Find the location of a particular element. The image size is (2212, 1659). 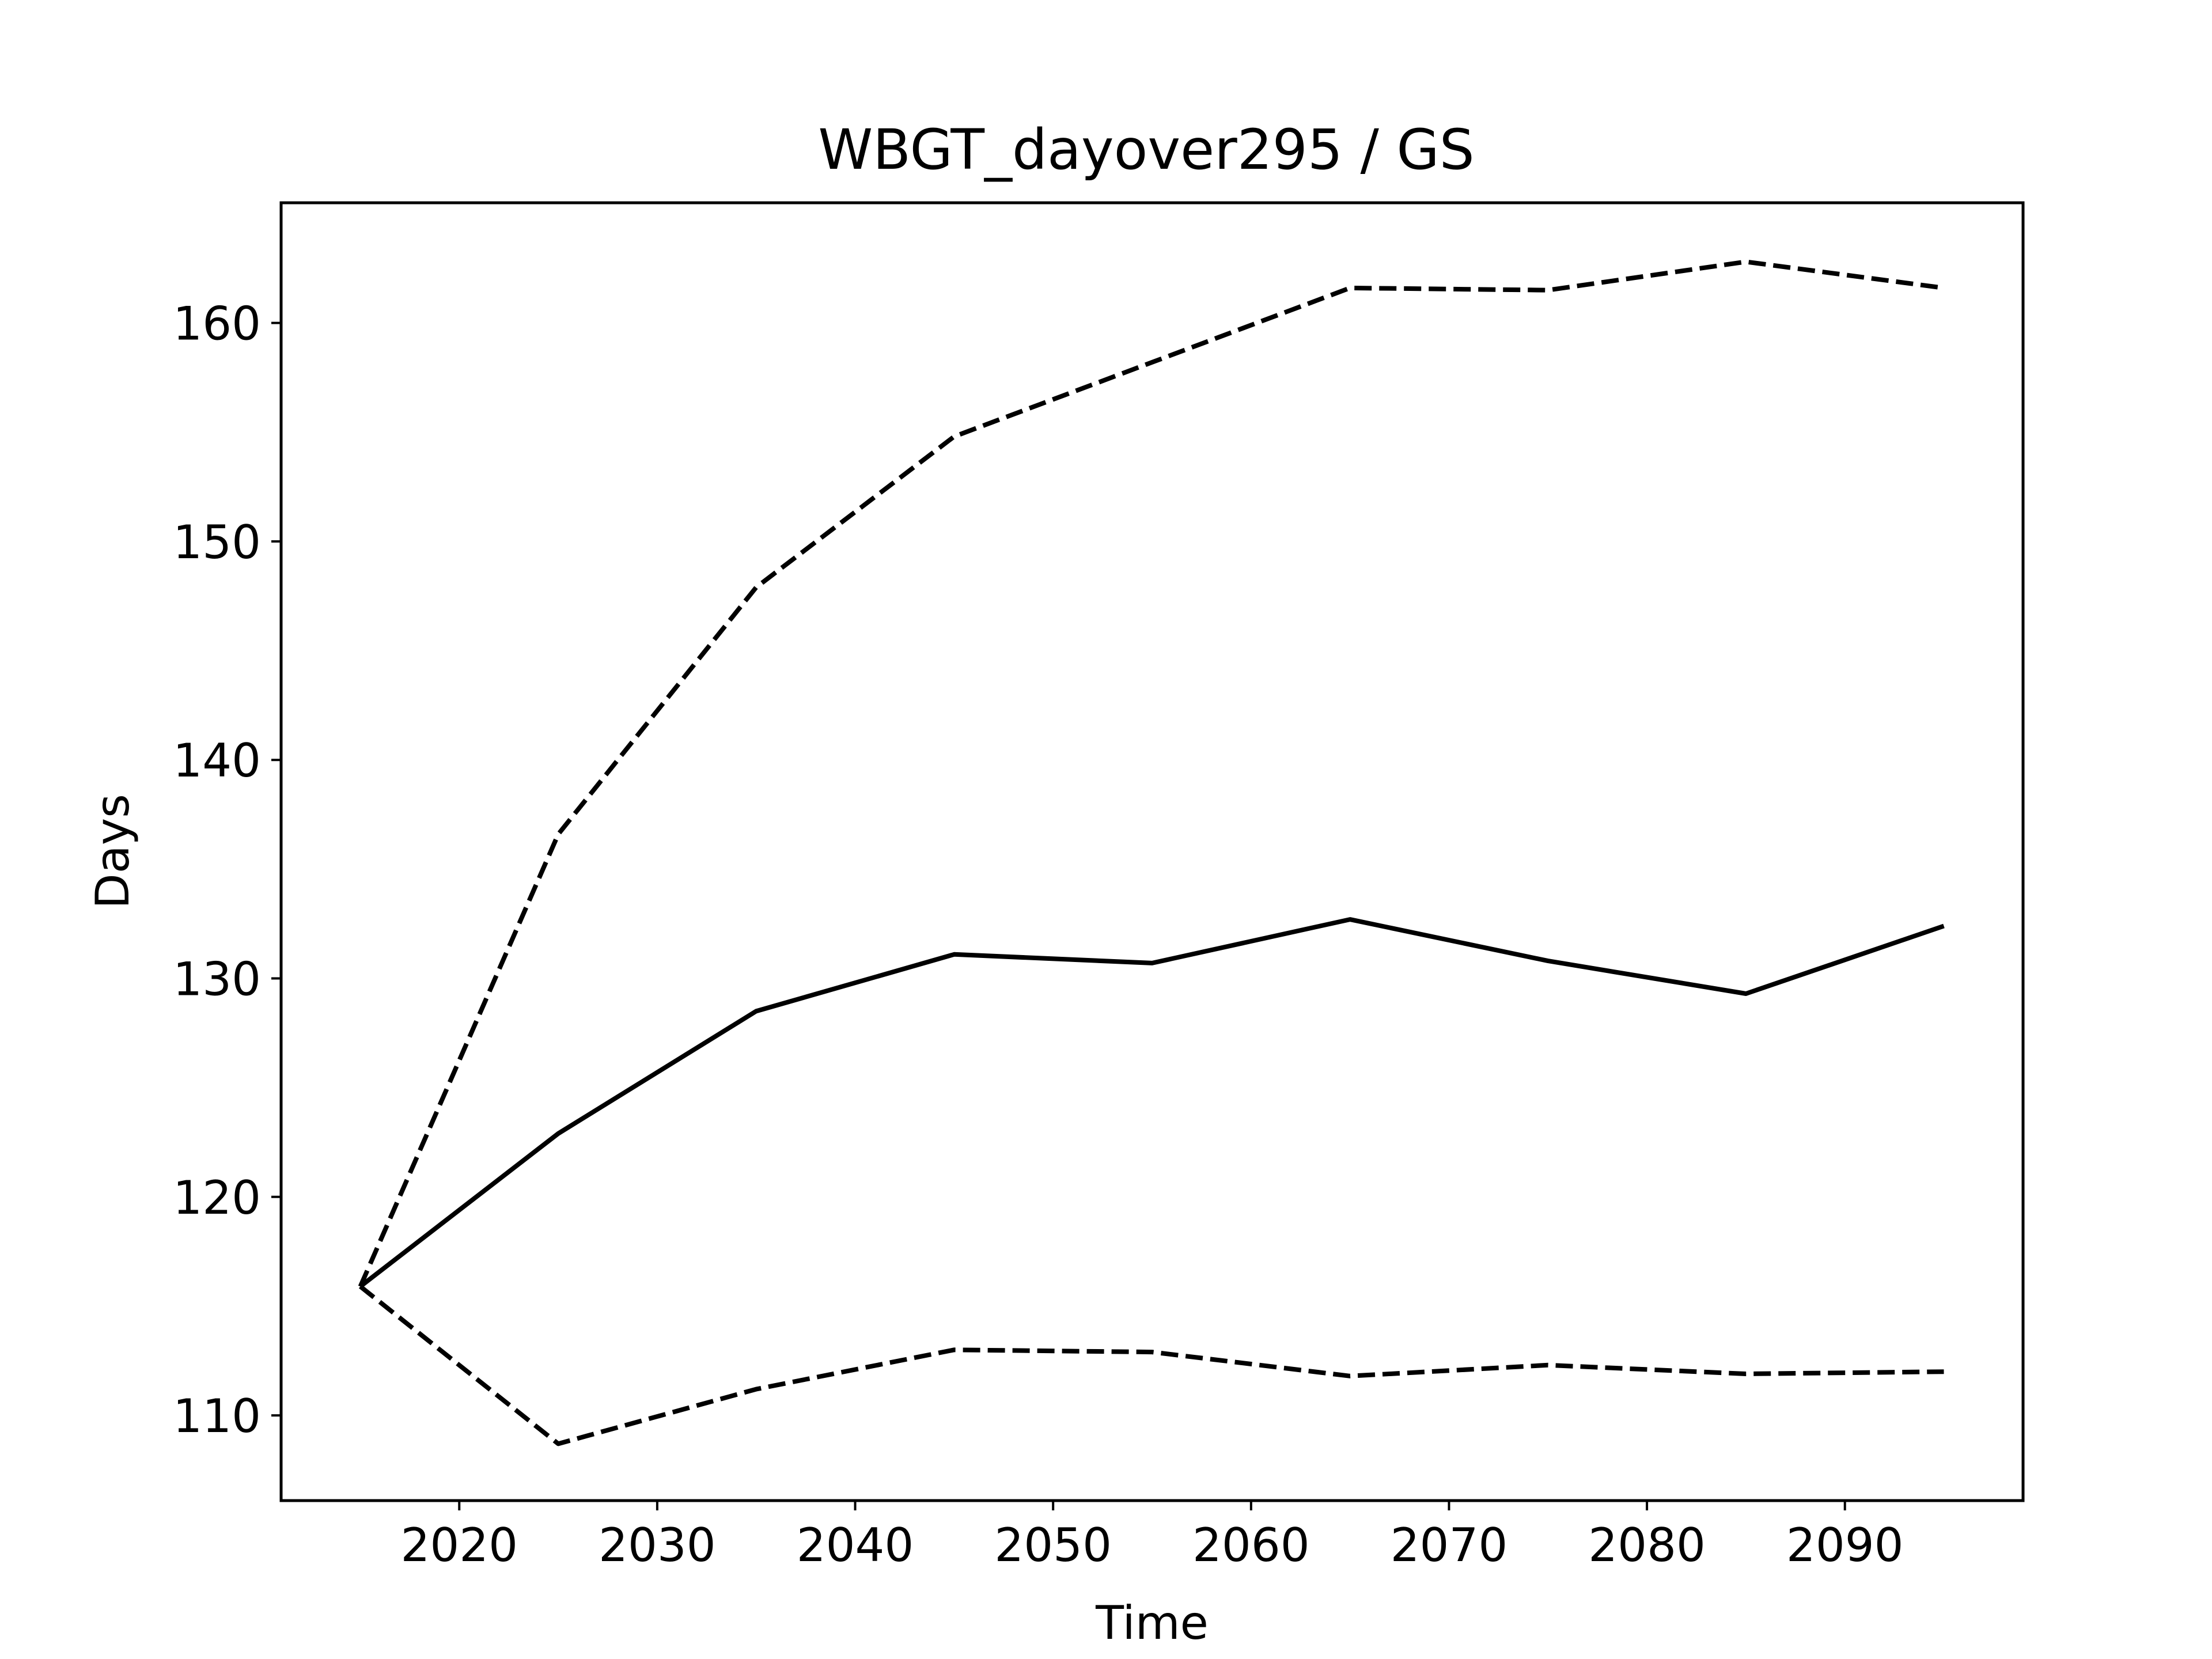

x-axis: 2020 2030 2040 2050 2060 2070 2080 2090 is located at coordinates (1151, 1536).